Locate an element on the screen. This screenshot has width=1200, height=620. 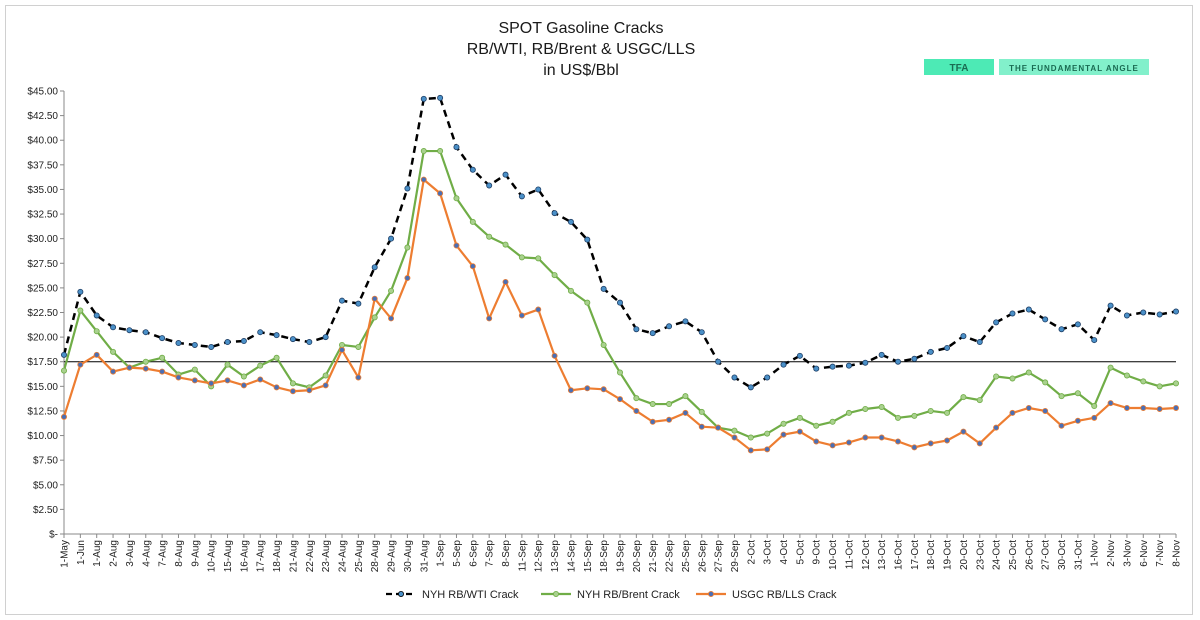
x-tick-label: 23-Aug is located at coordinates (326, 556).